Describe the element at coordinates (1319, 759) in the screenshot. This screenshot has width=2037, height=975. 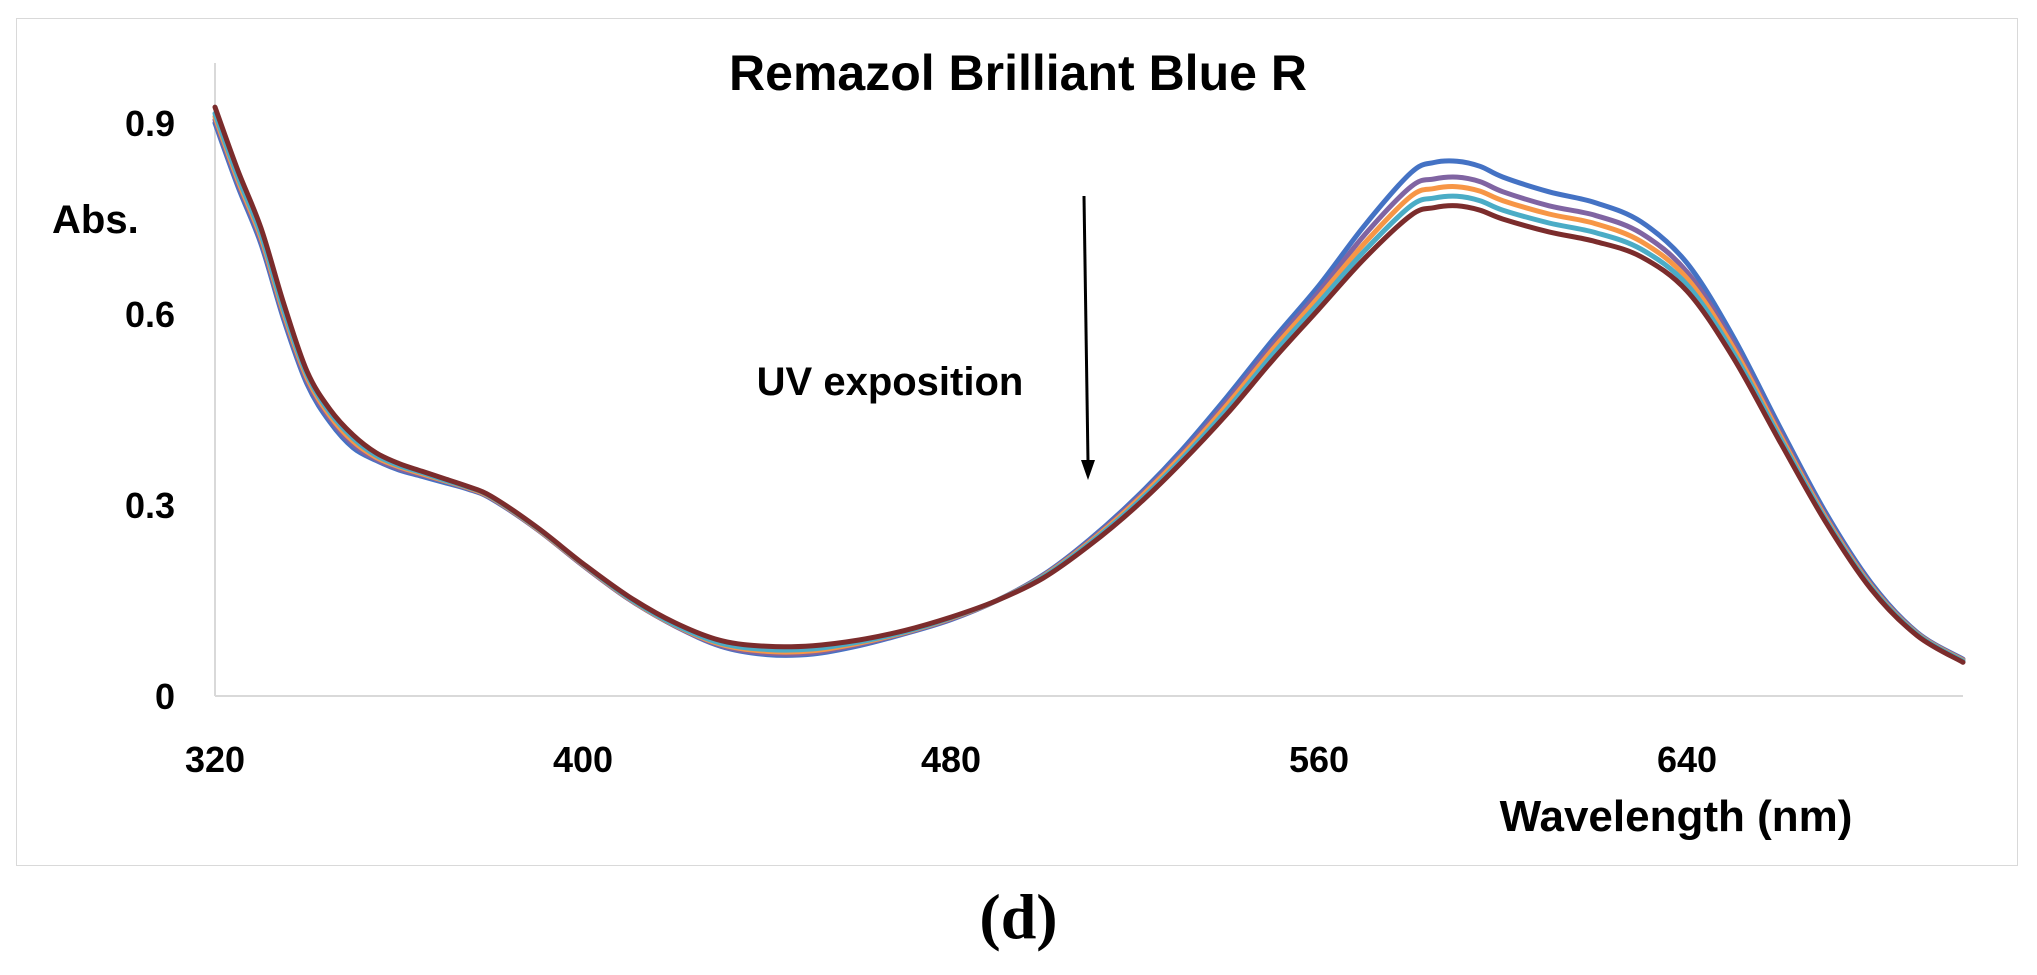
I see `x-tick-label: 560` at that location.